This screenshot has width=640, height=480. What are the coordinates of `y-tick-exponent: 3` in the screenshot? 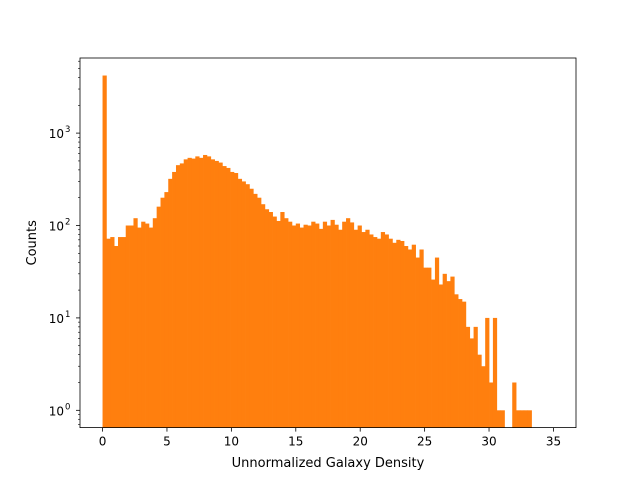 It's located at (67, 130).